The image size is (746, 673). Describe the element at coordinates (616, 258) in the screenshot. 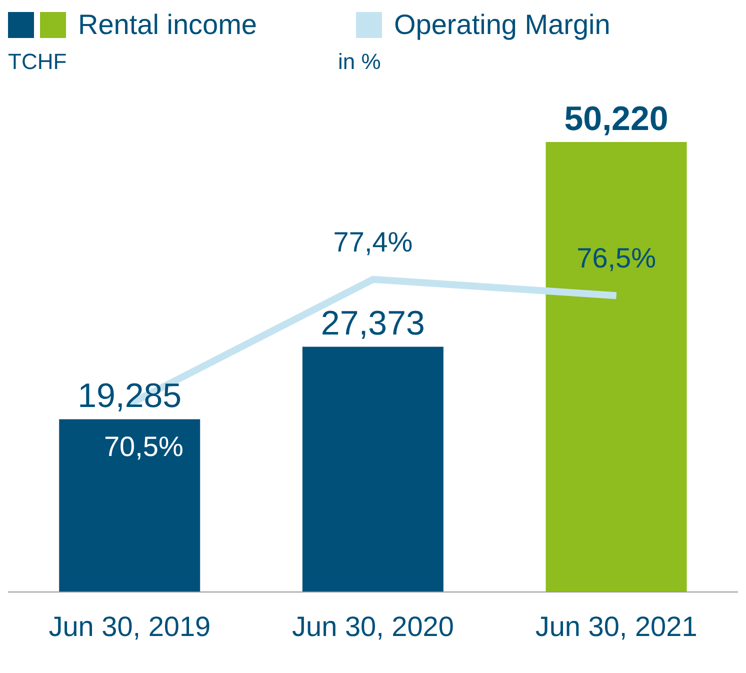

I see `data-label: 76,5%` at that location.